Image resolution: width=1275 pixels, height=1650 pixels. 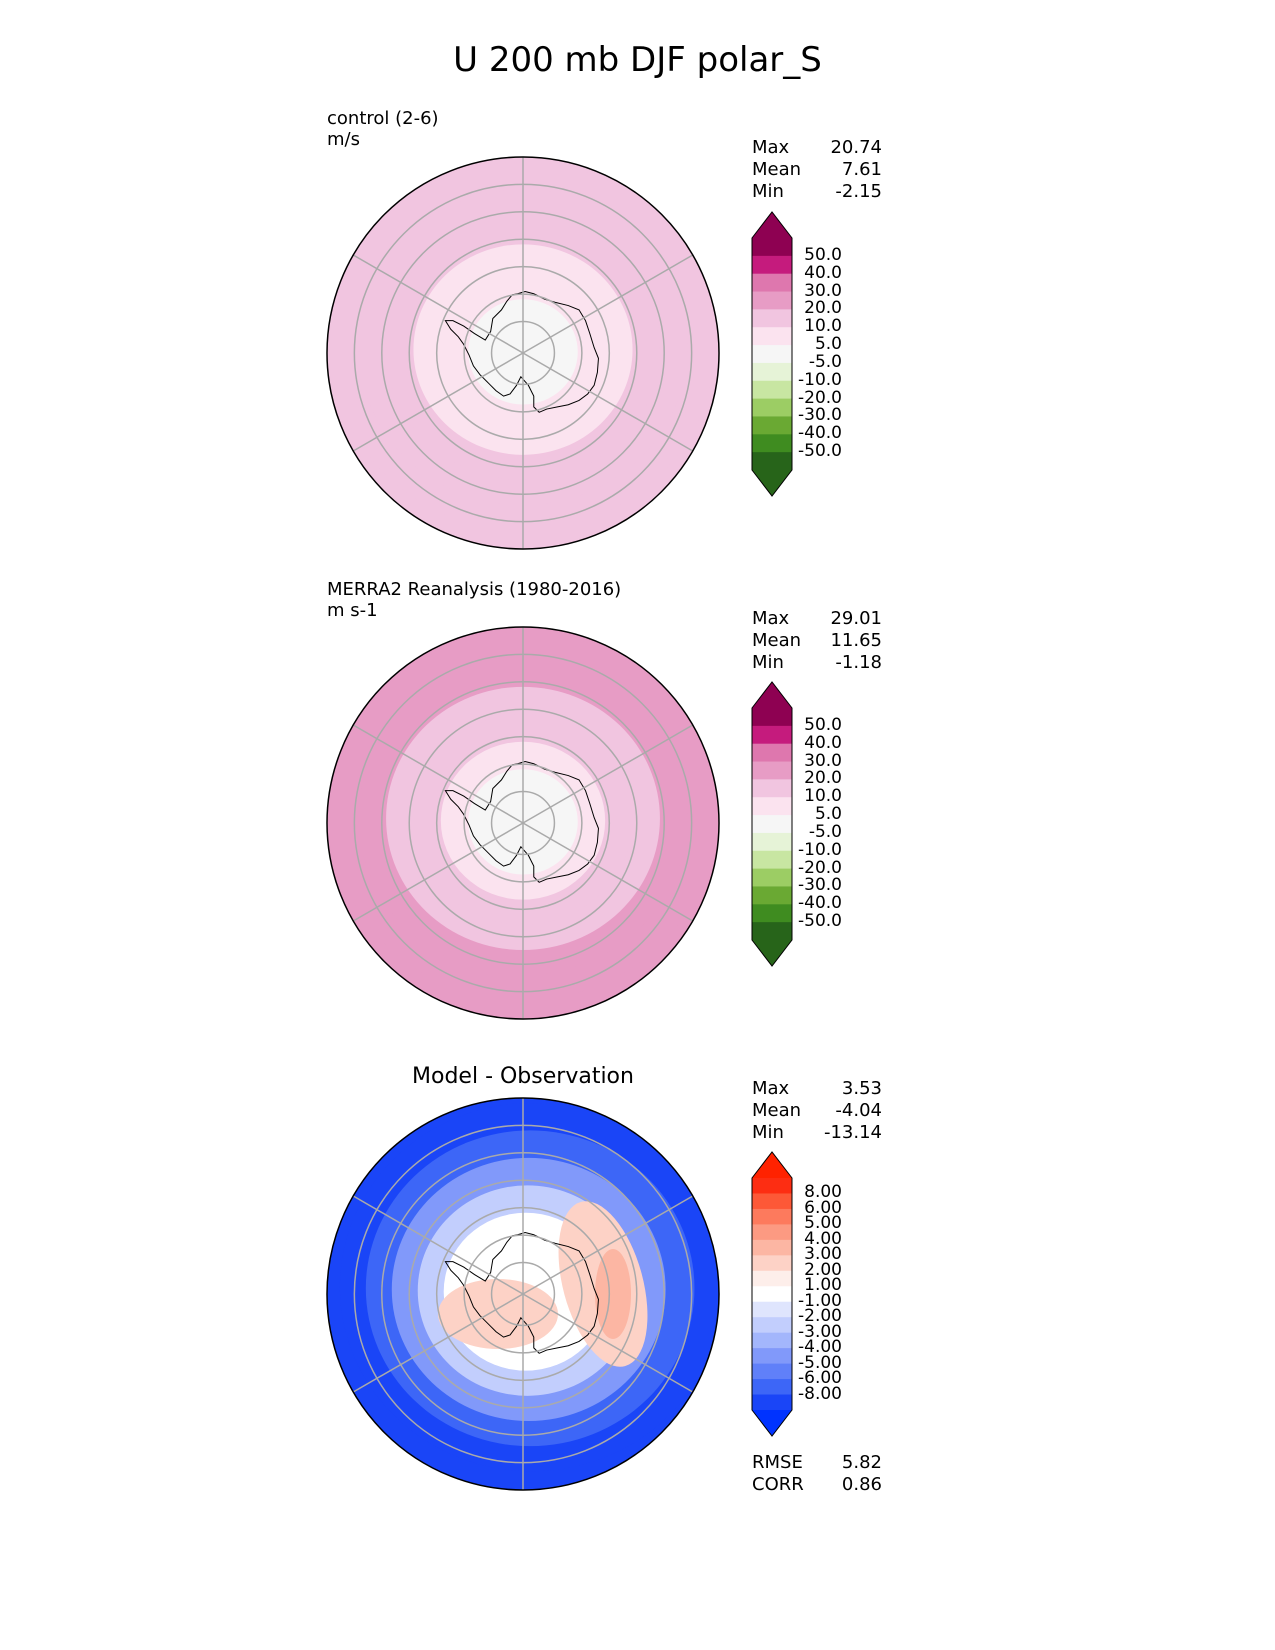 I want to click on colorbar-tick-label: 1.00, so click(x=823, y=1285).